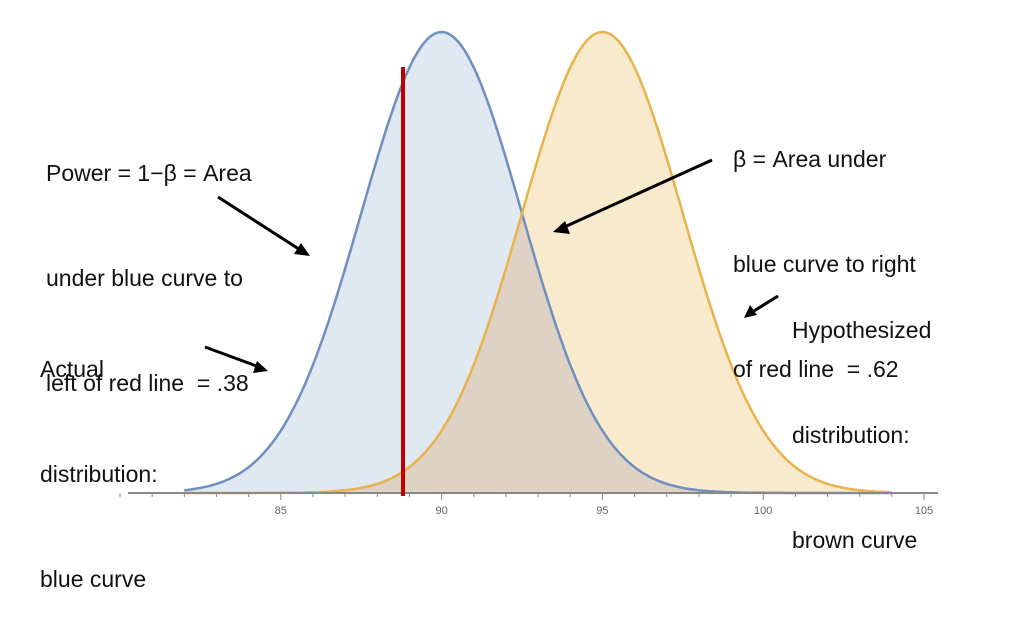  Describe the element at coordinates (302, 249) in the screenshot. I see `power-arrow-head` at that location.